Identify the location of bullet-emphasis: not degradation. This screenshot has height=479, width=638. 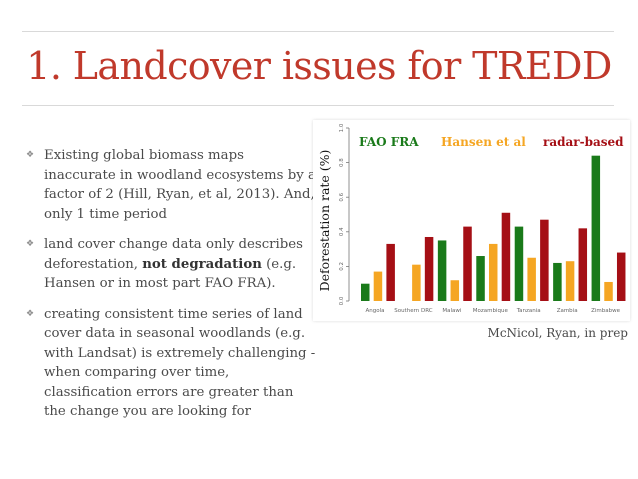
(202, 264).